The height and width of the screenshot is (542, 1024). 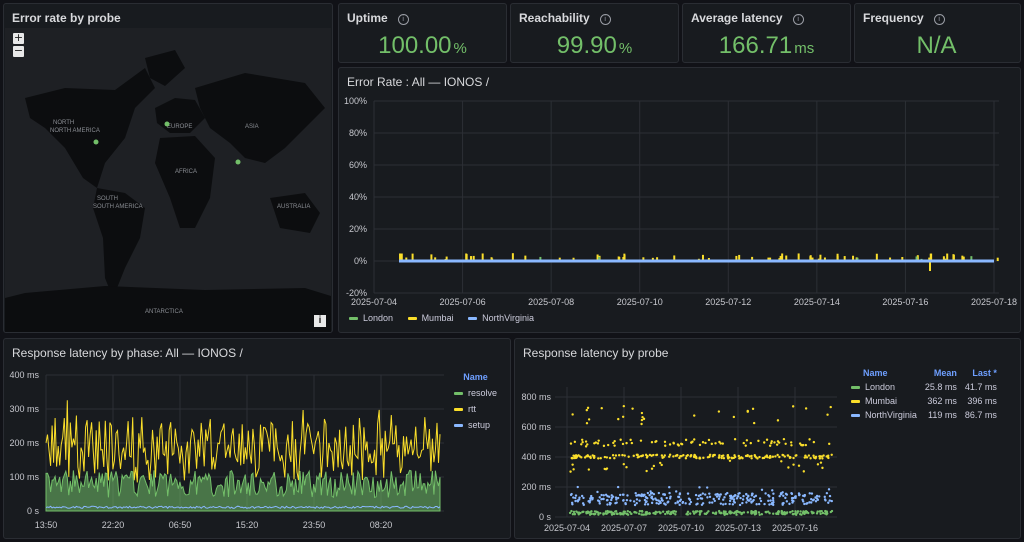 What do you see at coordinates (18, 37) in the screenshot?
I see `zoom-in-button: +` at bounding box center [18, 37].